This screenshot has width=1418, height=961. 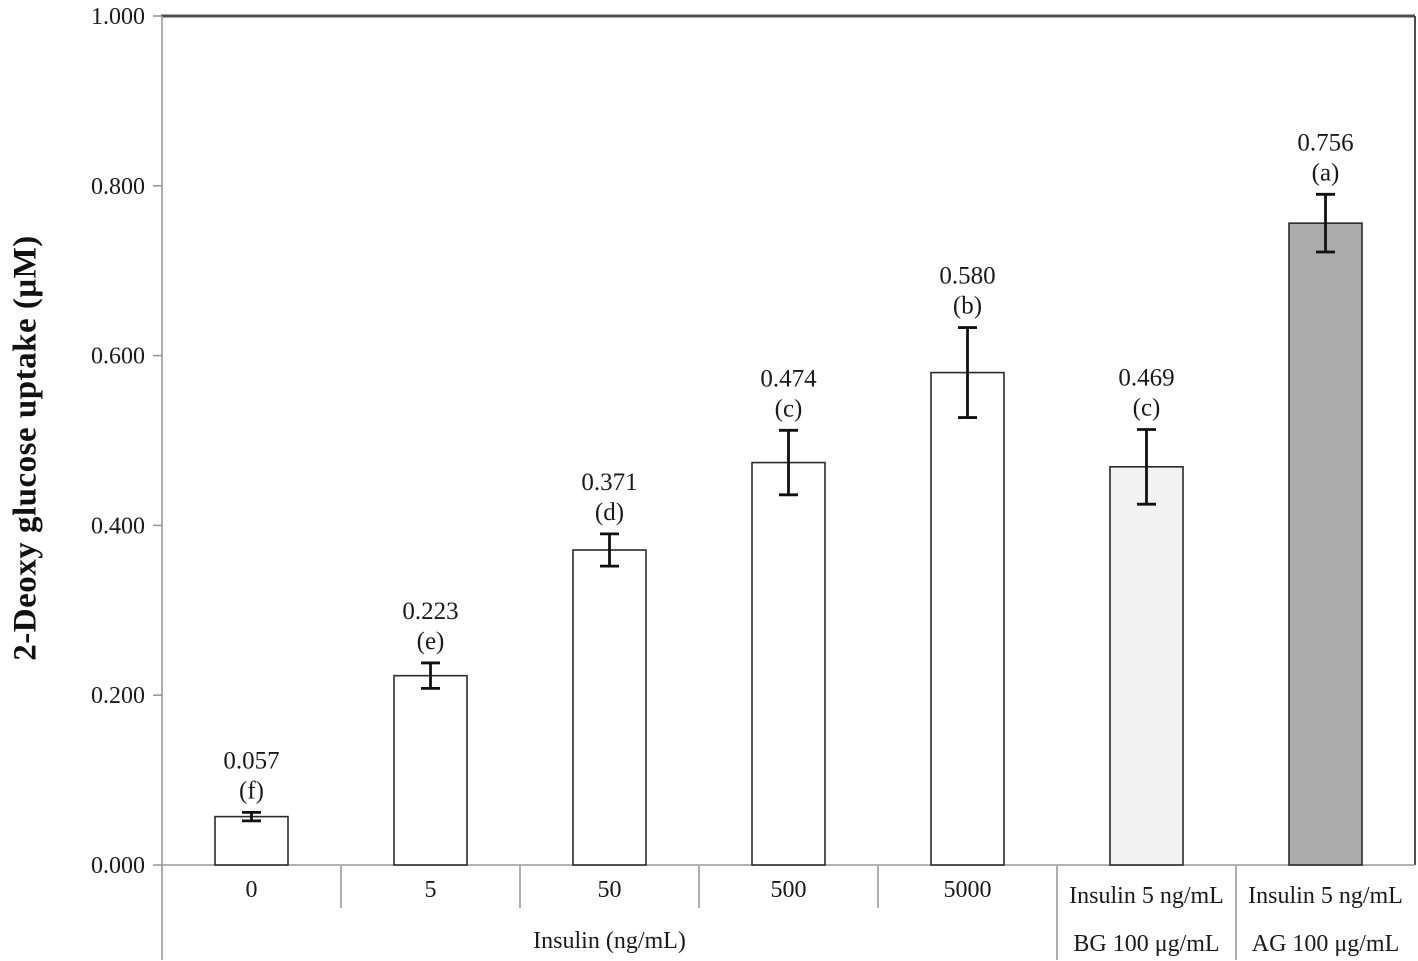 What do you see at coordinates (967, 276) in the screenshot?
I see `bar-value-label: 0.580` at bounding box center [967, 276].